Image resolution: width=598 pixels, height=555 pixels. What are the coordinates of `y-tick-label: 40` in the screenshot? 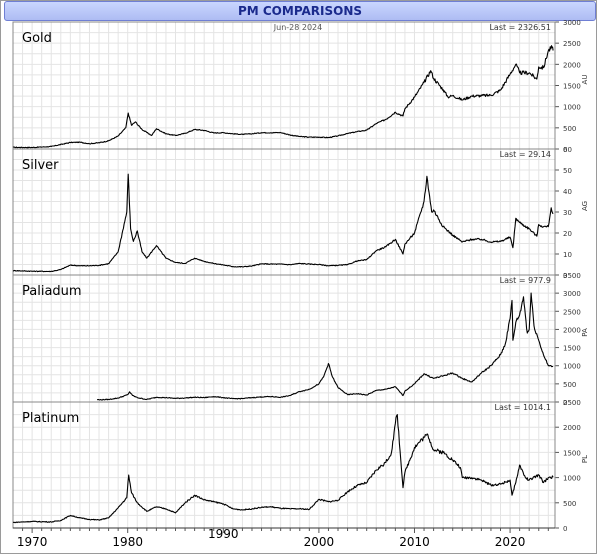 It's located at (567, 192).